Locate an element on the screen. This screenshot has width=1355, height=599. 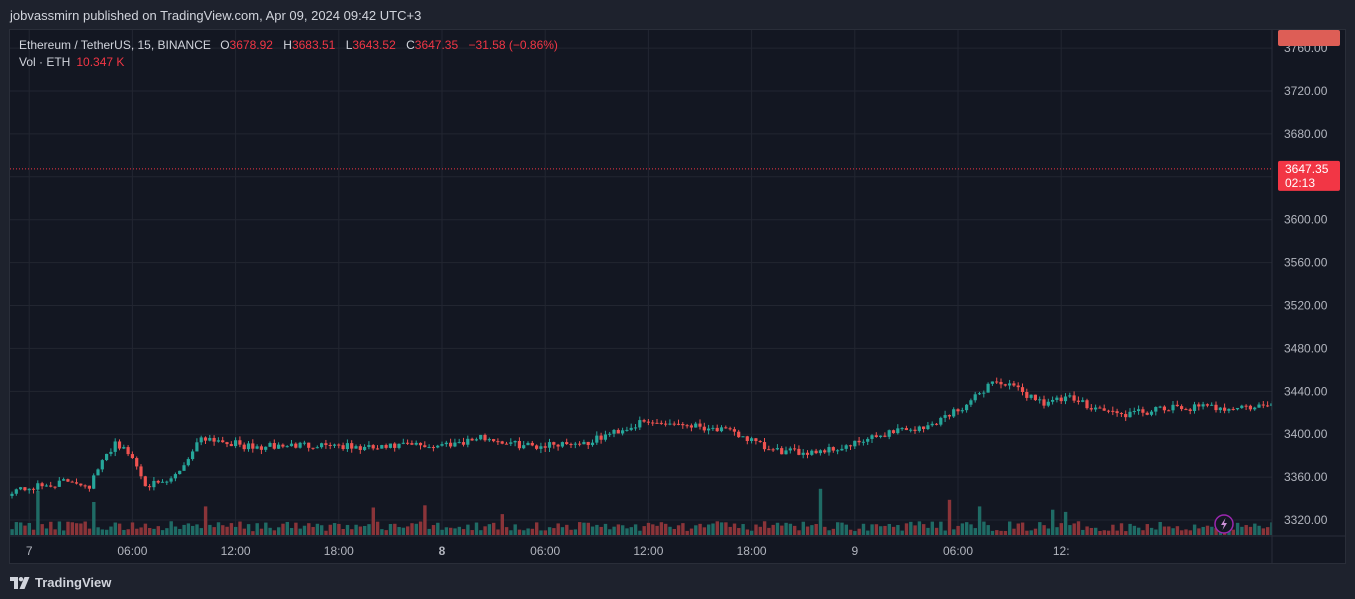
volume-legend-row: Vol · ETH 10.347 K is located at coordinates (292, 62).